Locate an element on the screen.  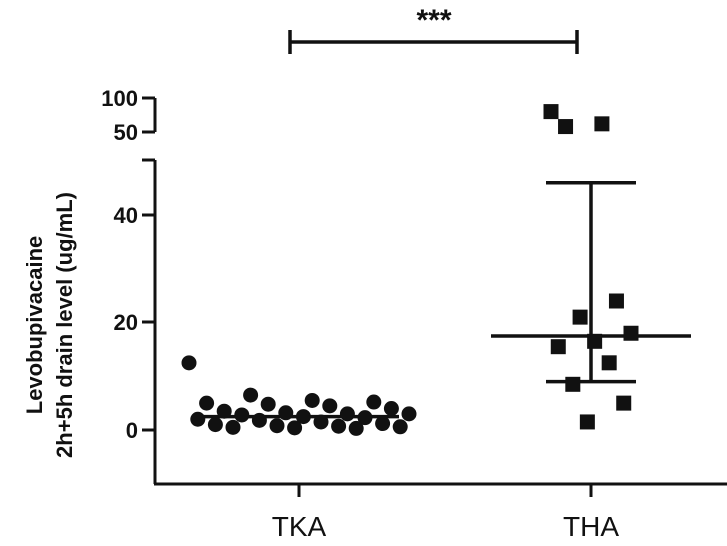
y-axis-lower: 40 20 0 is located at coordinates (135, 321).